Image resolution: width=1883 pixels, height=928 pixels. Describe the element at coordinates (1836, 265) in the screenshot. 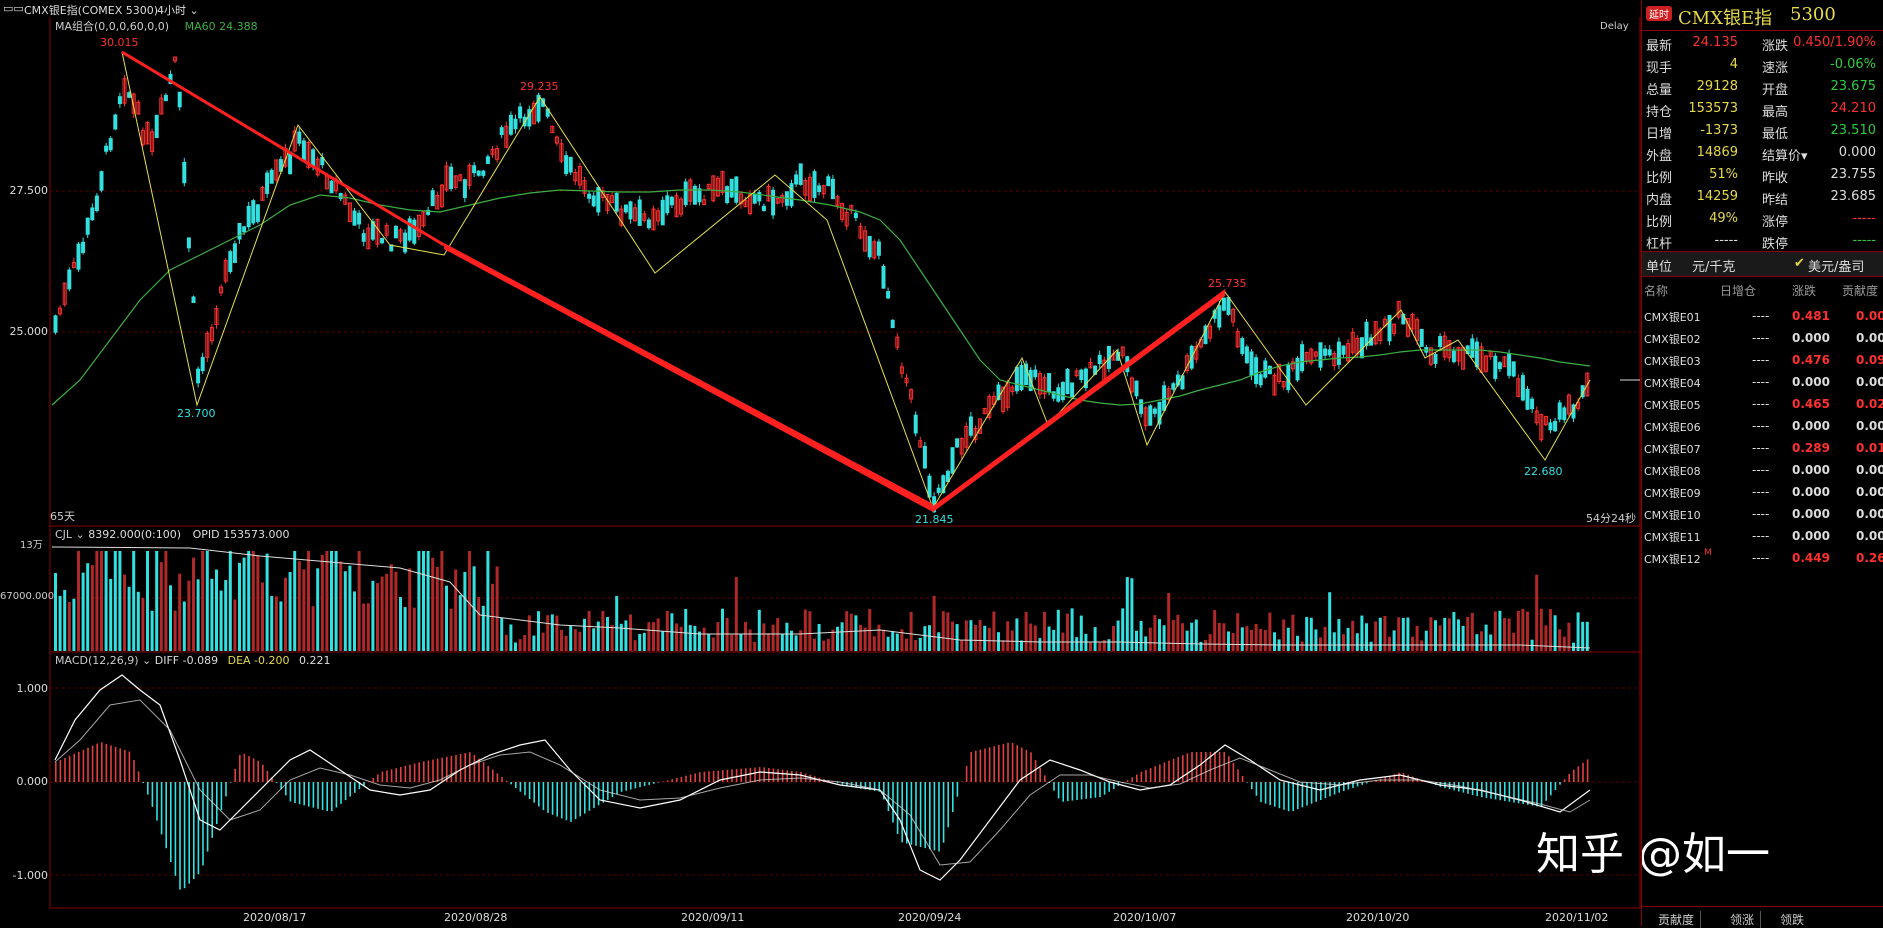

I see `unit-alt-toggle: 美元/盎司` at that location.